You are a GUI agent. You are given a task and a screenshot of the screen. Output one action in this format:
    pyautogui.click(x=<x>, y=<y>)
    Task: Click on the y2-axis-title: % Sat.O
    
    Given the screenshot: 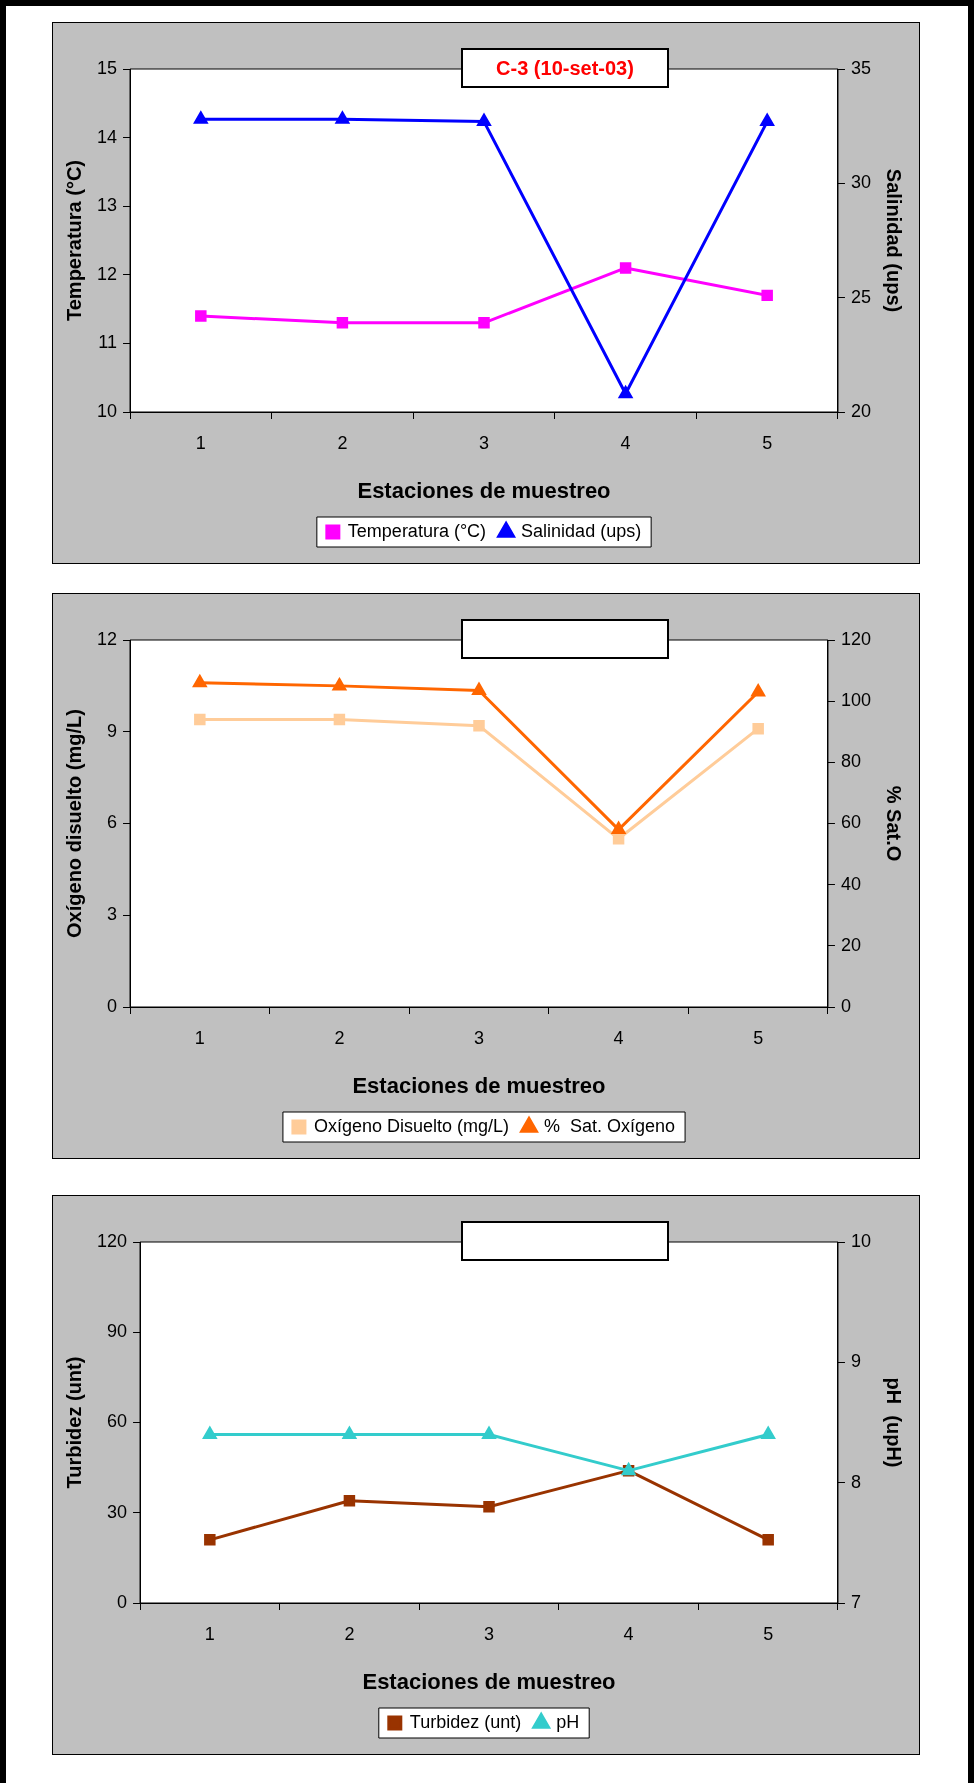 What is the action you would take?
    pyautogui.click(x=894, y=823)
    